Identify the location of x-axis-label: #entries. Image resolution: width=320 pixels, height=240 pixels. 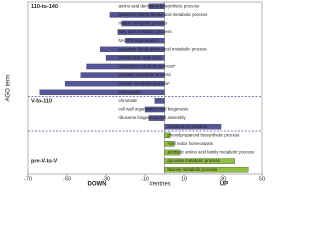
(159, 185).